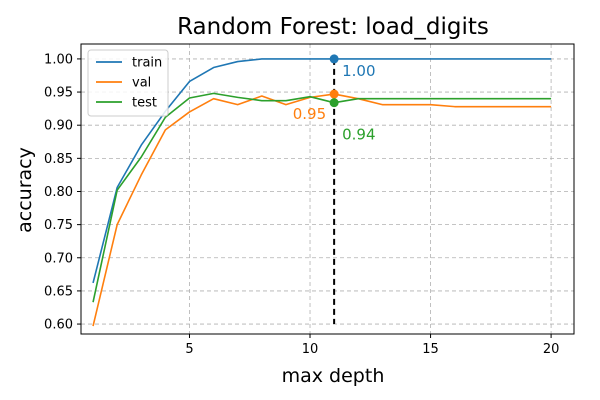  I want to click on y-tick-label: 0.60, so click(58, 325).